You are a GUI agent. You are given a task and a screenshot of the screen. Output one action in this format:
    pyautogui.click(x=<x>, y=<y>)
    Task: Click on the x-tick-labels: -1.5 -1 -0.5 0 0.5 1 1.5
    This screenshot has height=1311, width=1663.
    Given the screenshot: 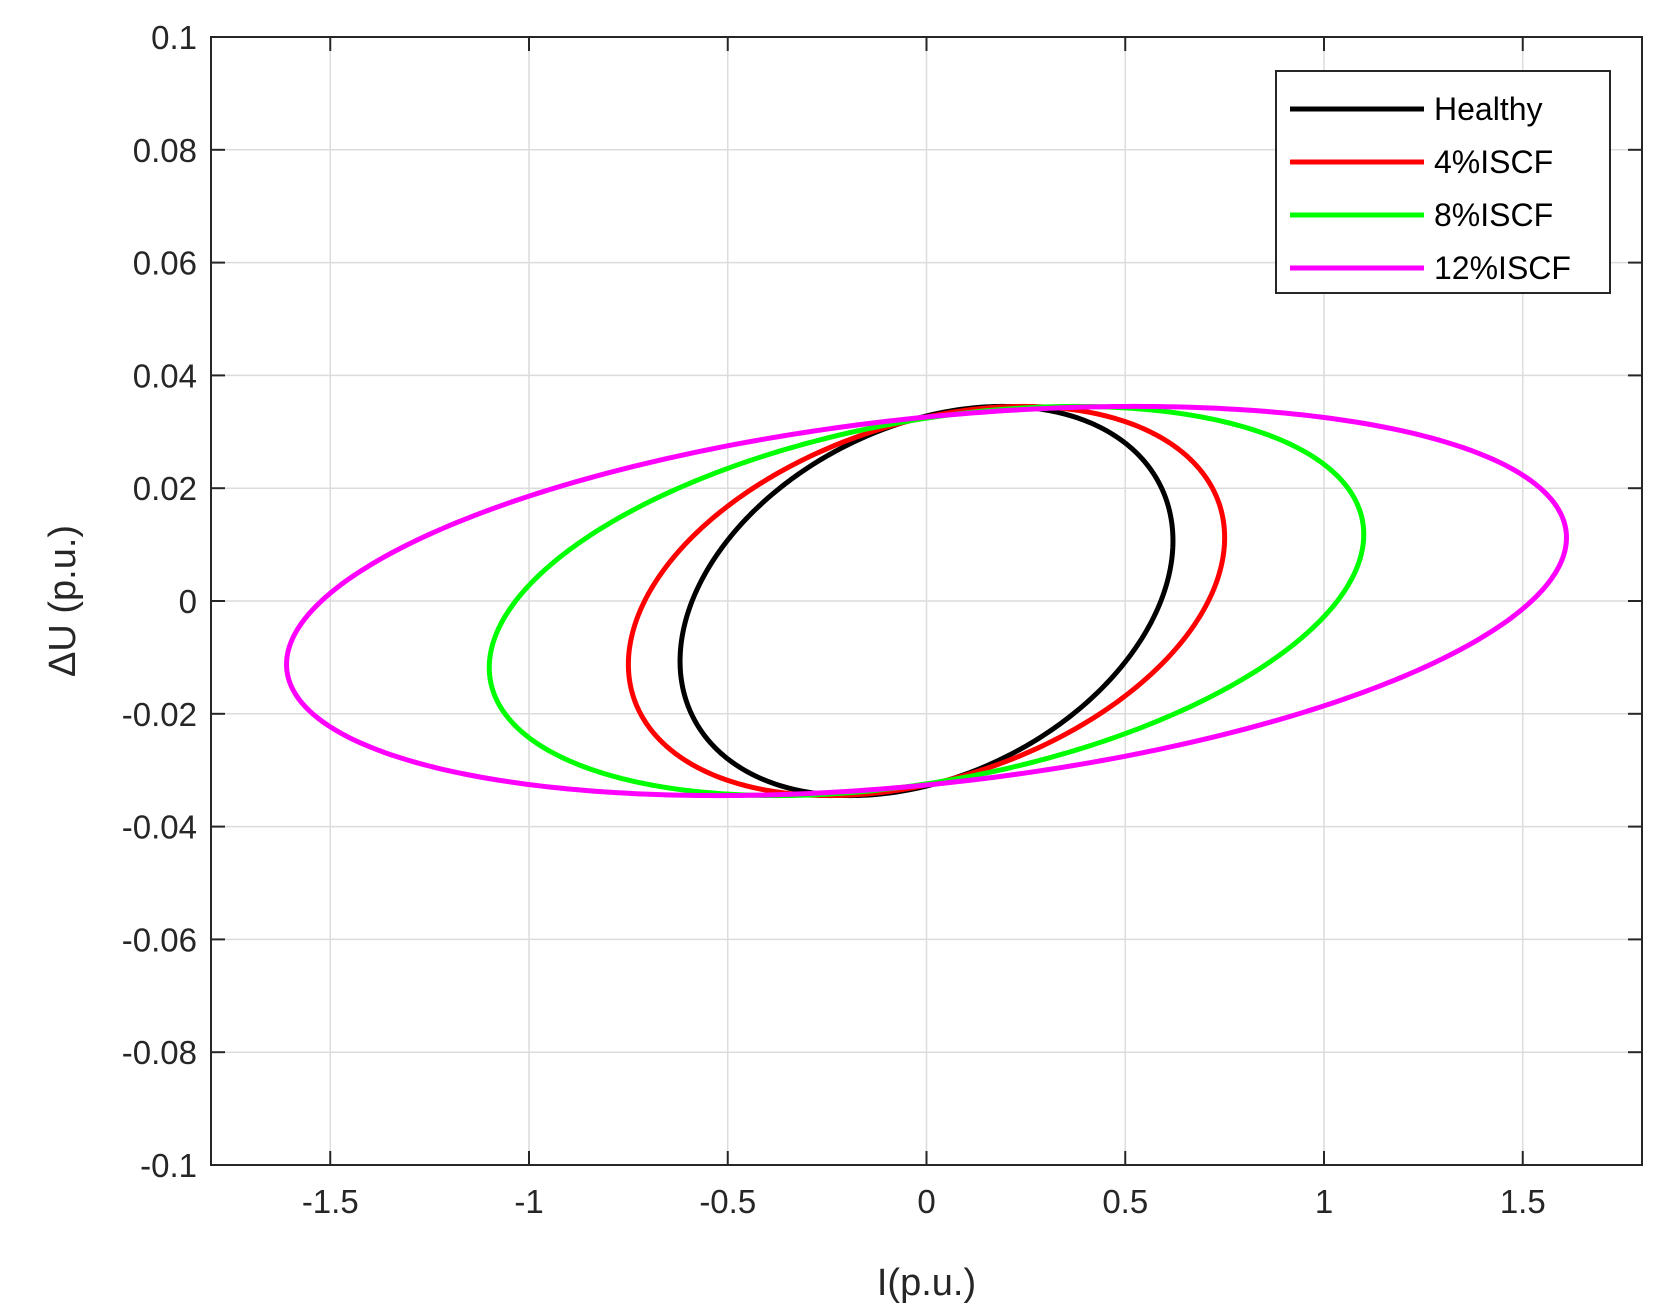 What is the action you would take?
    pyautogui.click(x=924, y=1201)
    